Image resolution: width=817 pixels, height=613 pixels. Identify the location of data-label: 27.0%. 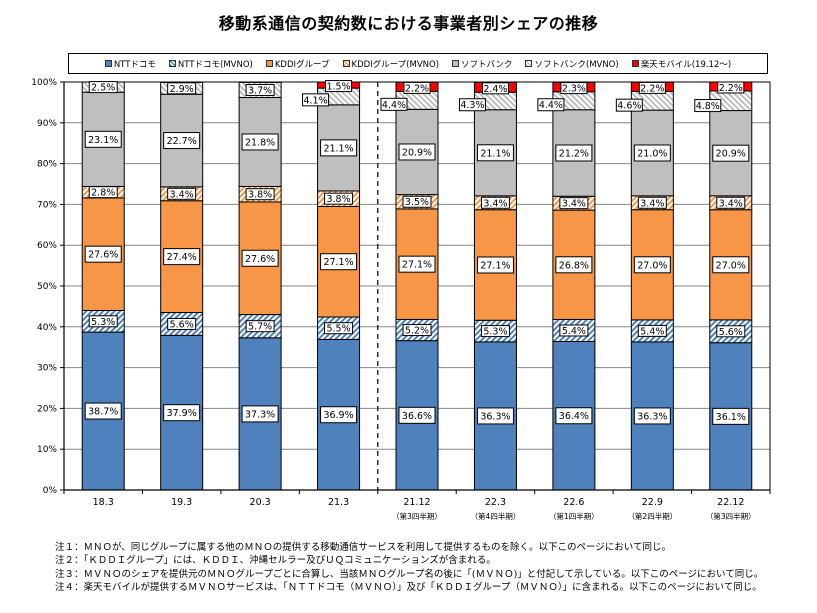
(731, 265).